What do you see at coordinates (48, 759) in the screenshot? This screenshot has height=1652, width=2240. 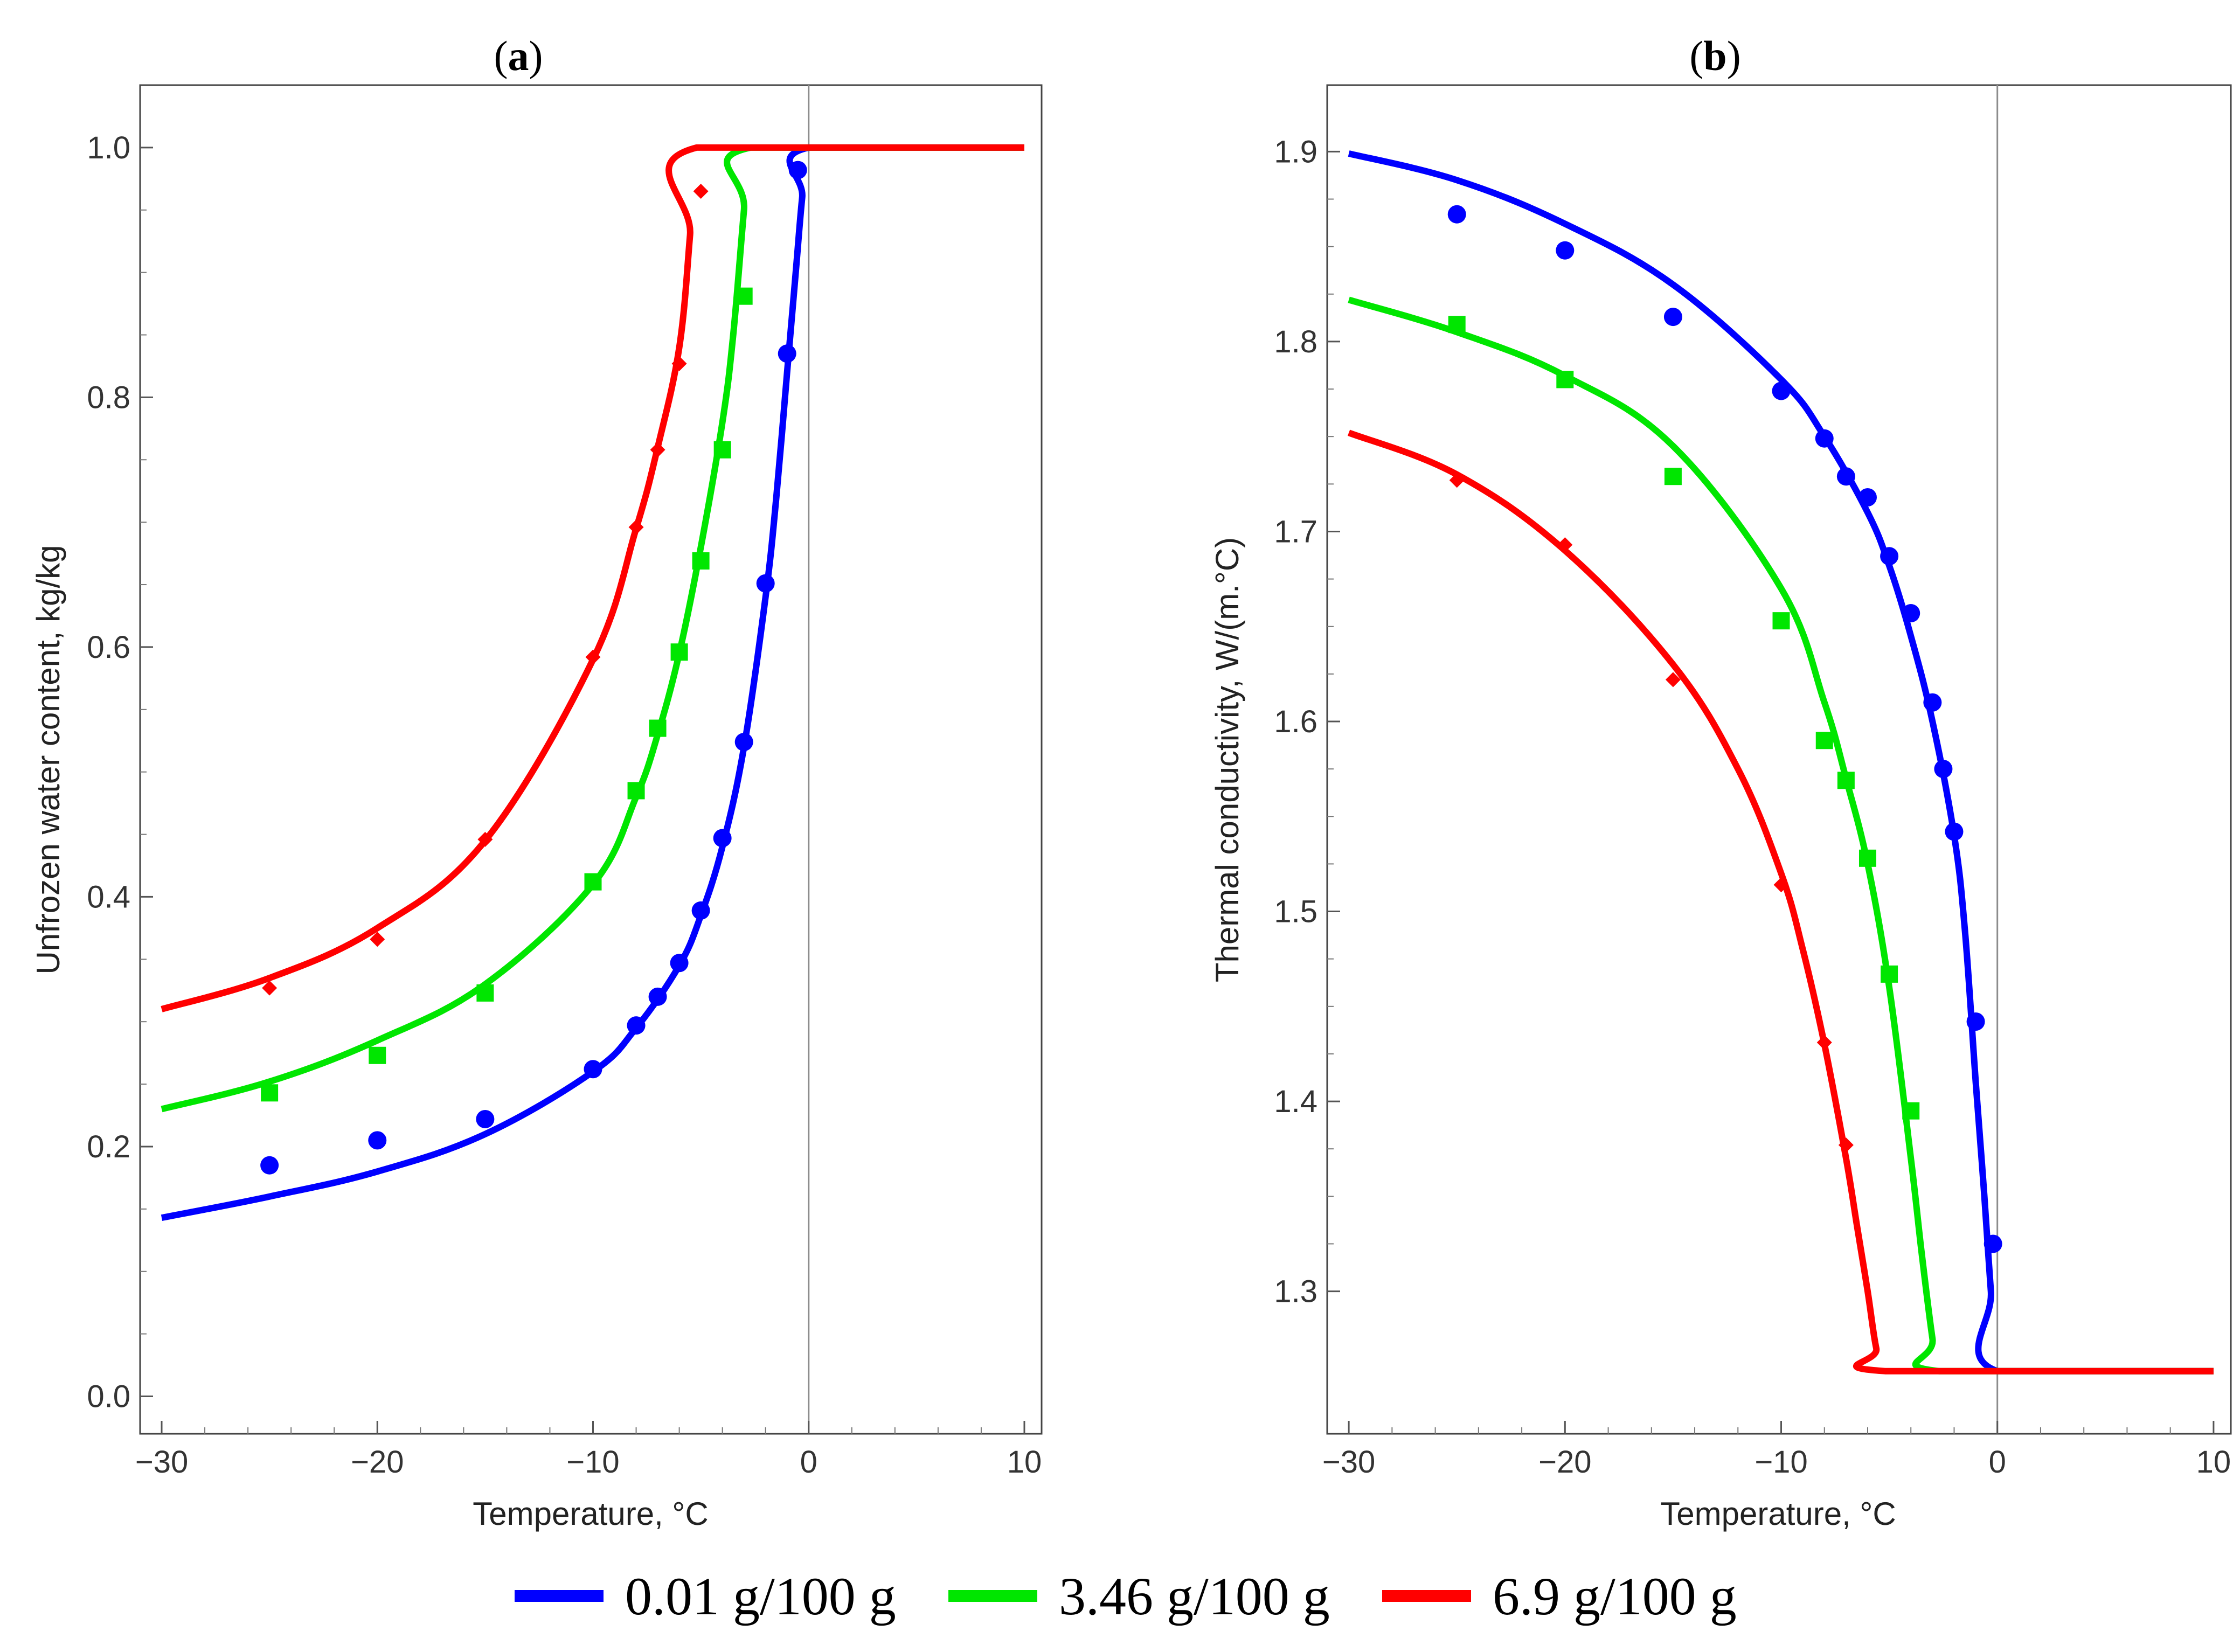 I see `panel-a-y-axis-label: Unfrozen water content, kg/kg` at bounding box center [48, 759].